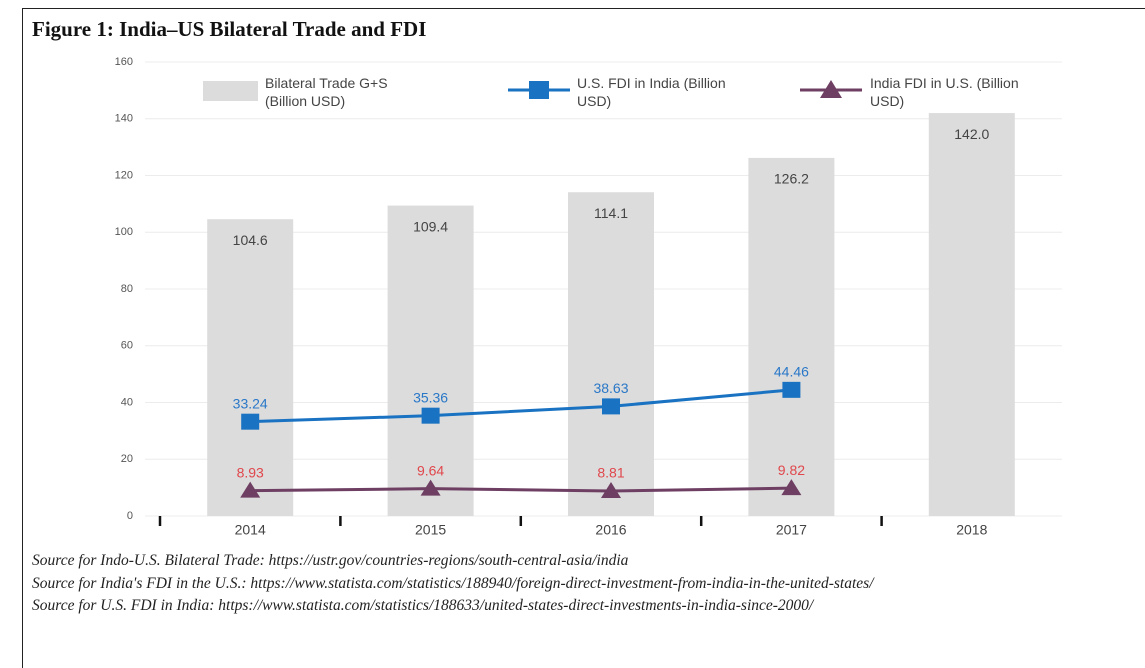 The image size is (1145, 668). I want to click on line-value-label: 8.81, so click(610, 473).